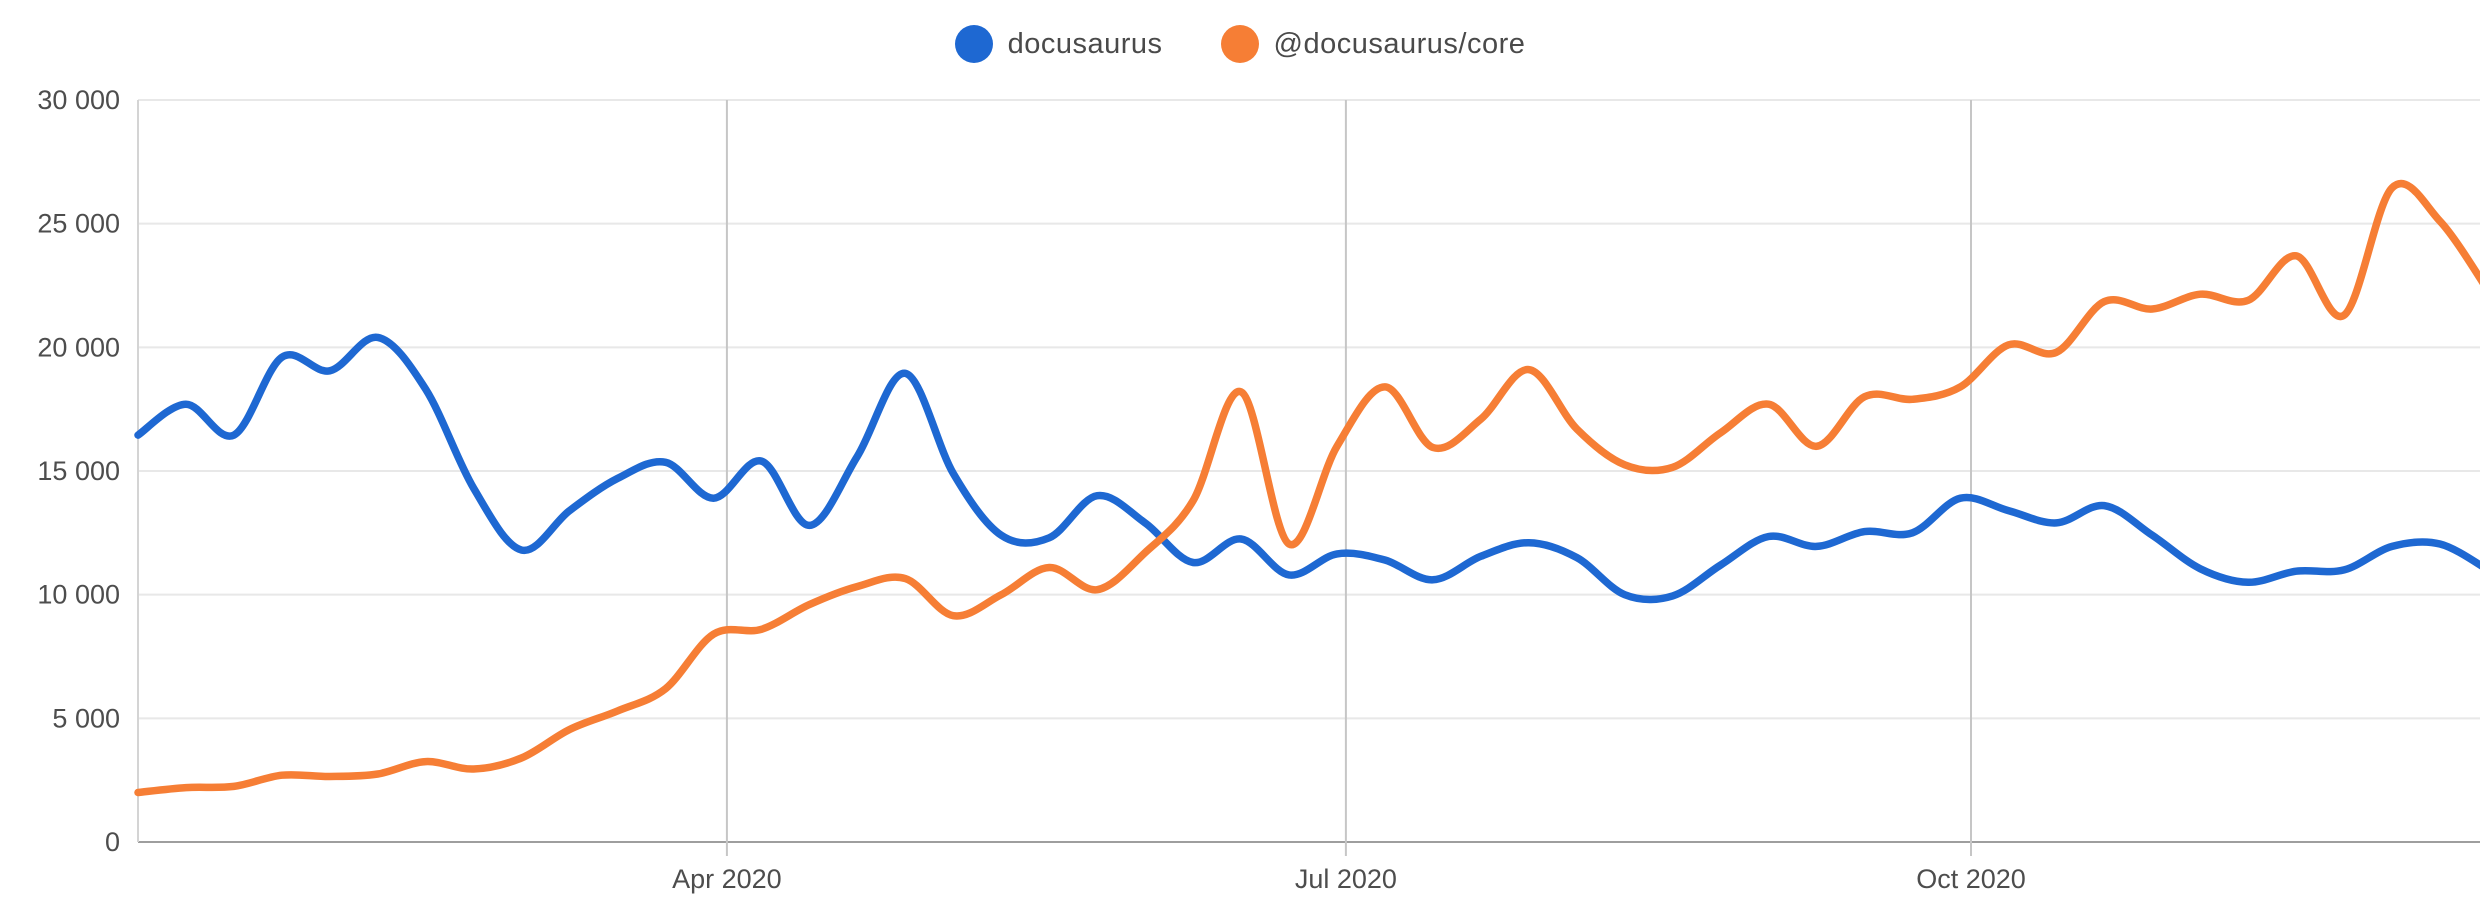  I want to click on chart-legend: docusaurus @docusaurus/core, so click(1240, 44).